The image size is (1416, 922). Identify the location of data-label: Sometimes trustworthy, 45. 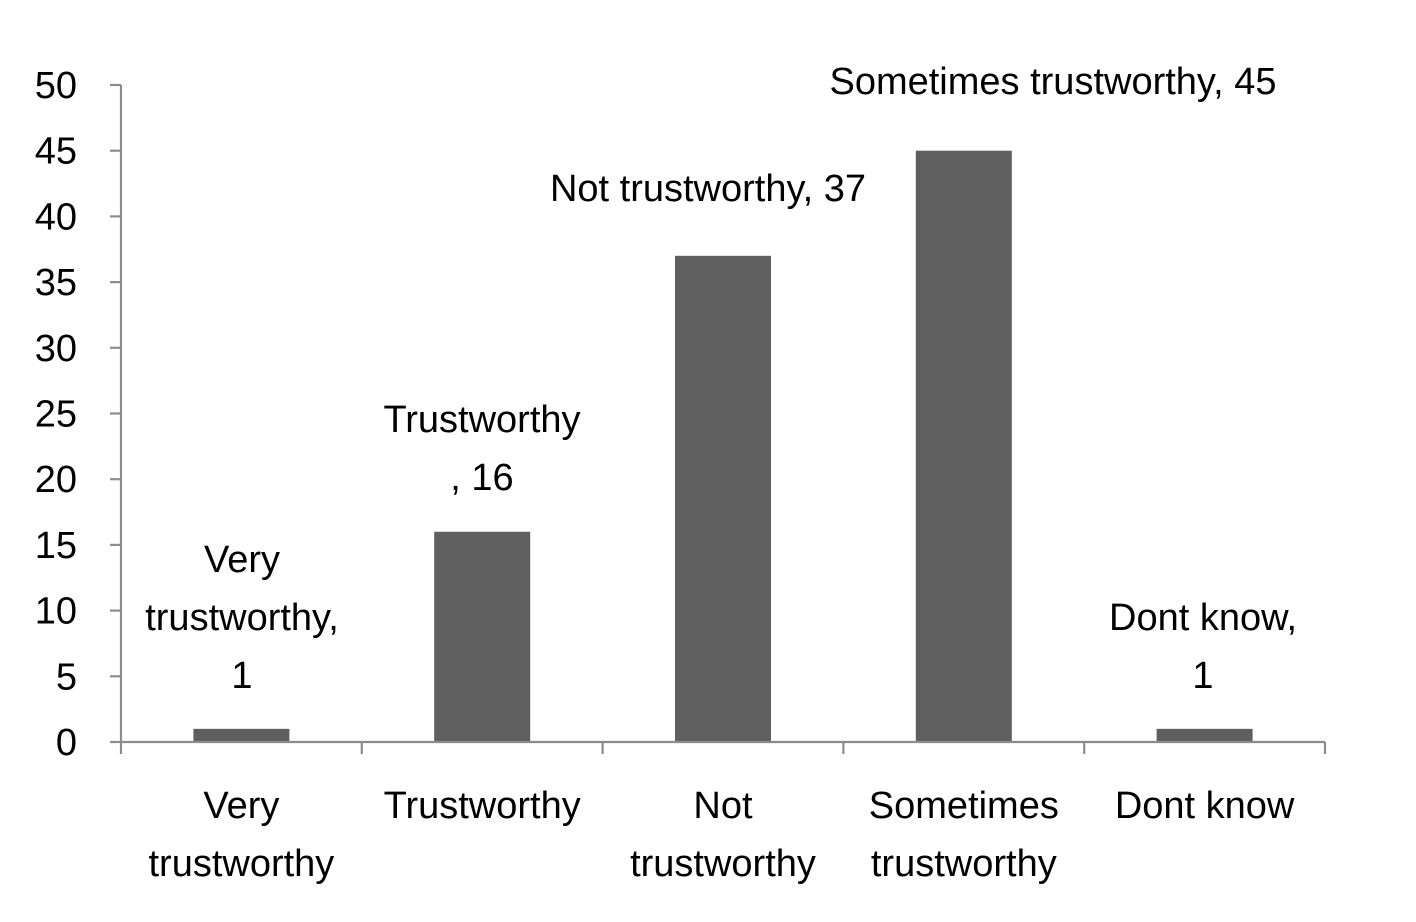
(1052, 82).